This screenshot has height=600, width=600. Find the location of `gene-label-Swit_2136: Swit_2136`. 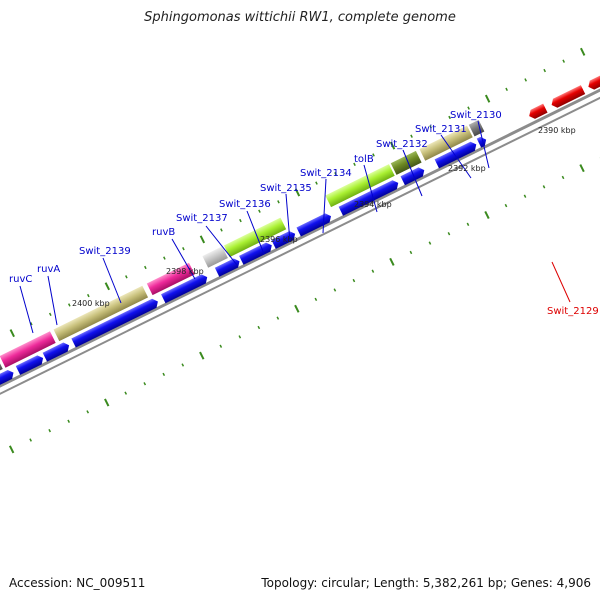

gene-label-Swit_2136: Swit_2136 is located at coordinates (245, 204).